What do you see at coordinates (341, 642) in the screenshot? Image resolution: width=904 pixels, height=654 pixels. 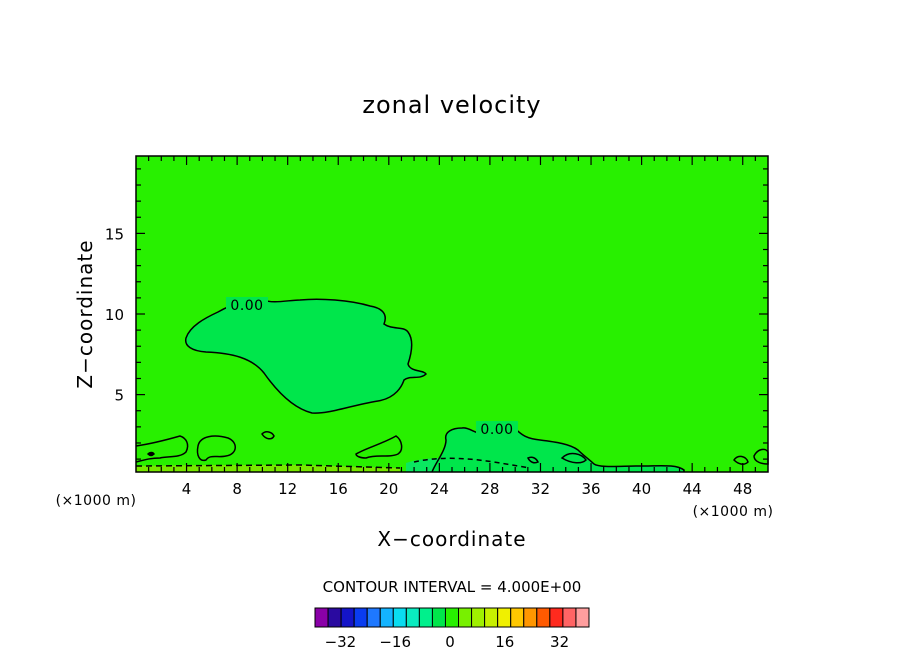 I see `colorbar-tick-label: −32` at bounding box center [341, 642].